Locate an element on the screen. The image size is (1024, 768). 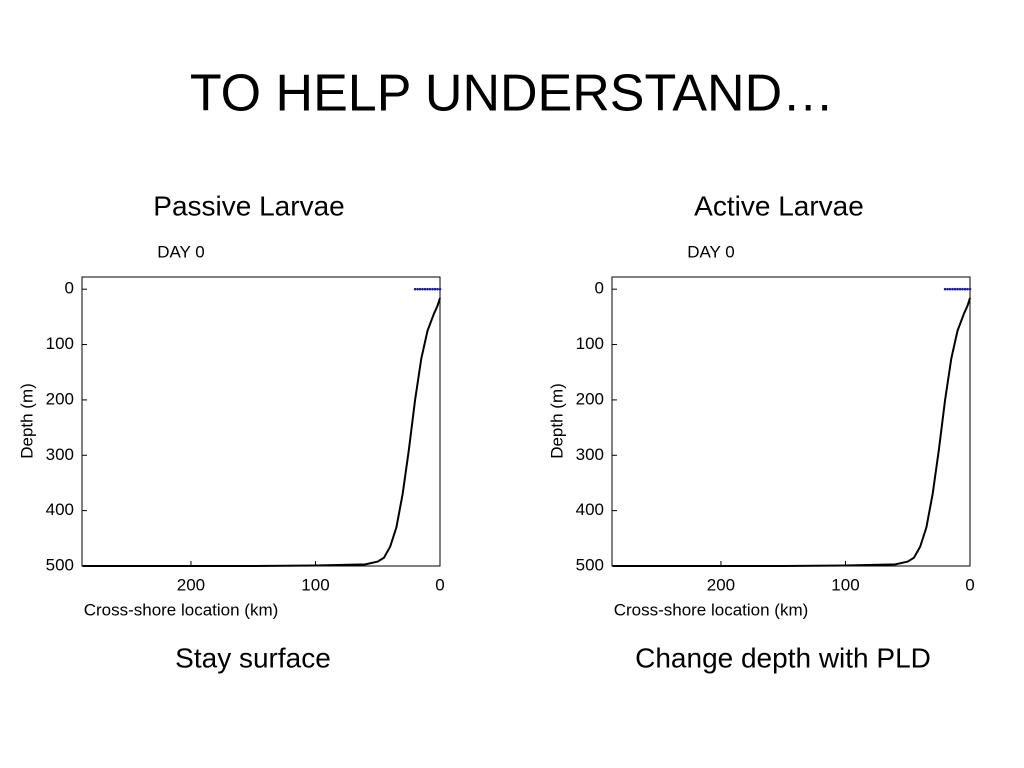
chart-heading: Passive Larvae is located at coordinates (248, 205).